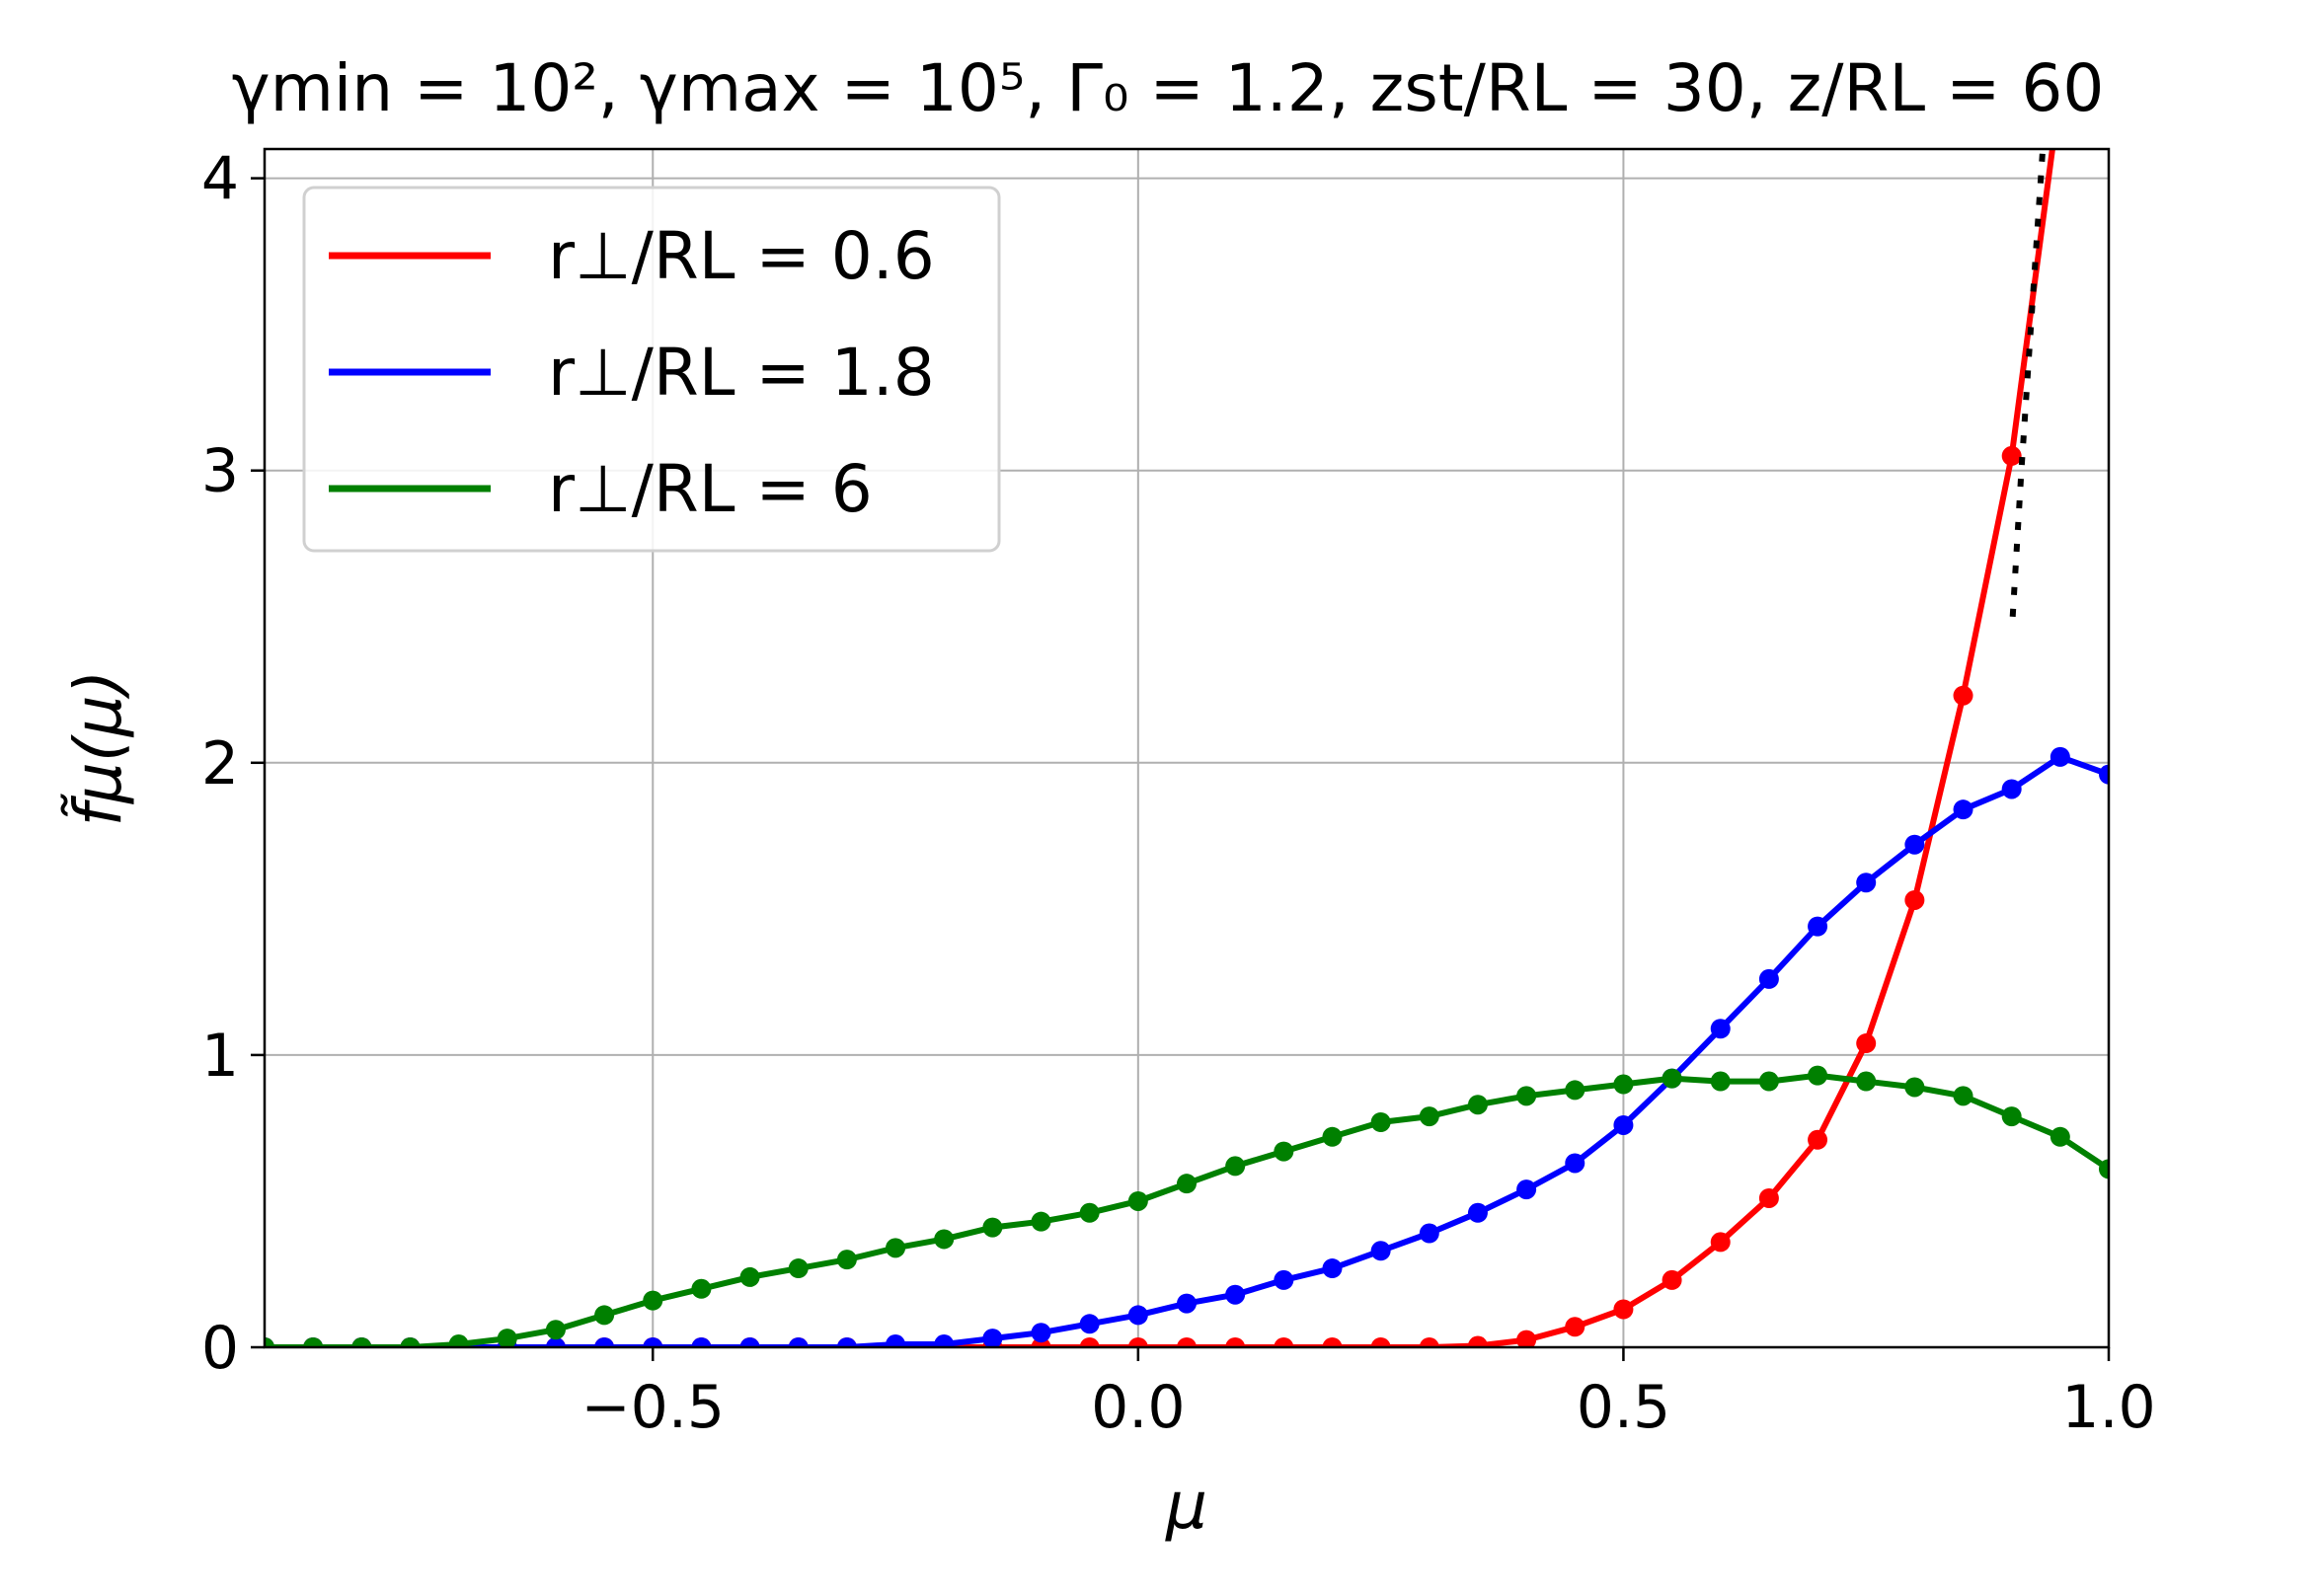  What do you see at coordinates (220, 763) in the screenshot?
I see `y-tick-label-2: 2` at bounding box center [220, 763].